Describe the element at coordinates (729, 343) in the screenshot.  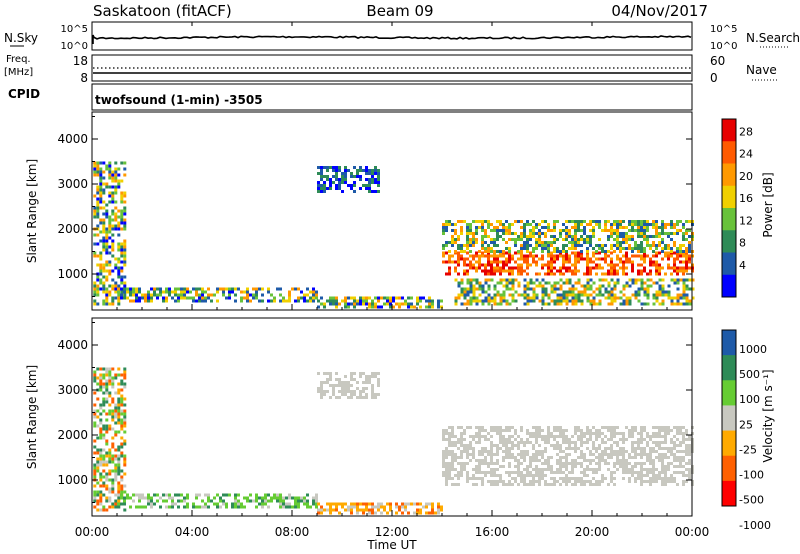
I see `velocity-colorbar-segment` at that location.